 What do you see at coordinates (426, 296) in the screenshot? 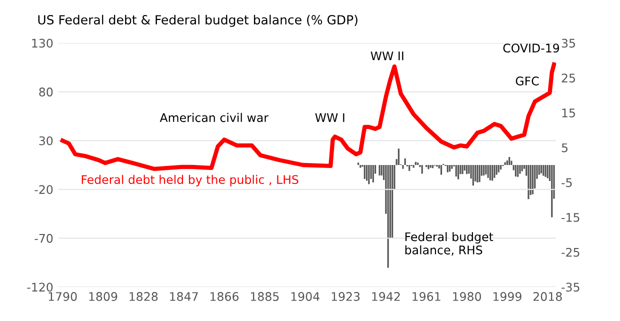
I see `x-tick-label: 1961` at bounding box center [426, 296].